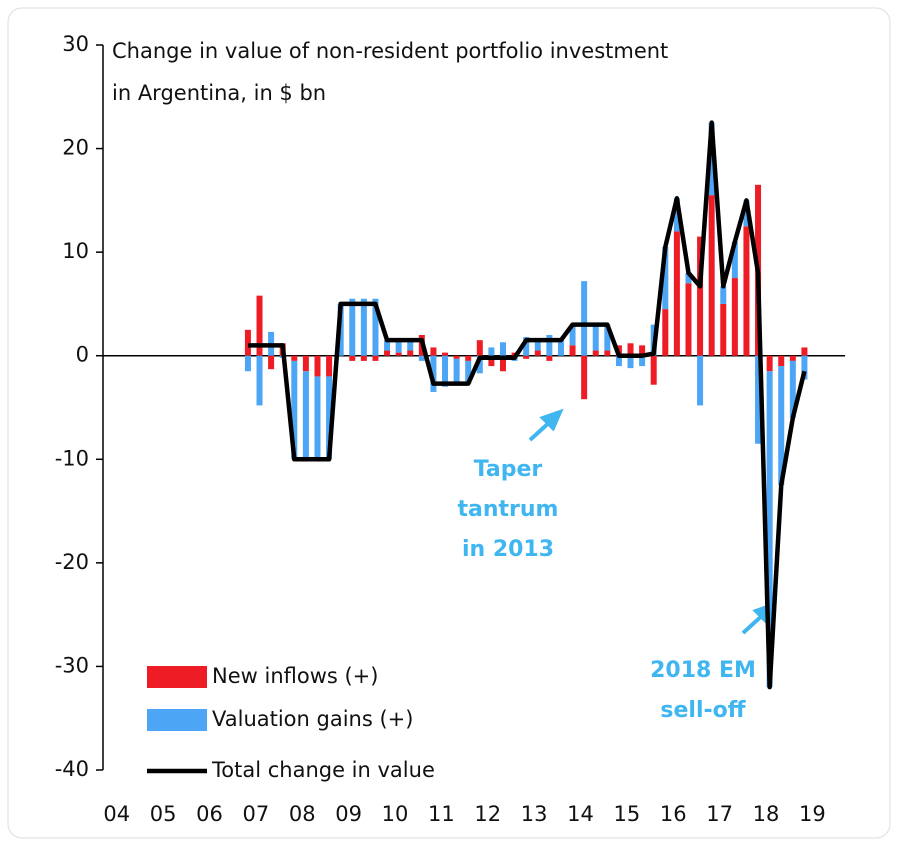 Image resolution: width=900 pixels, height=847 pixels. Describe the element at coordinates (75, 148) in the screenshot. I see `y-tick-label: 20` at that location.